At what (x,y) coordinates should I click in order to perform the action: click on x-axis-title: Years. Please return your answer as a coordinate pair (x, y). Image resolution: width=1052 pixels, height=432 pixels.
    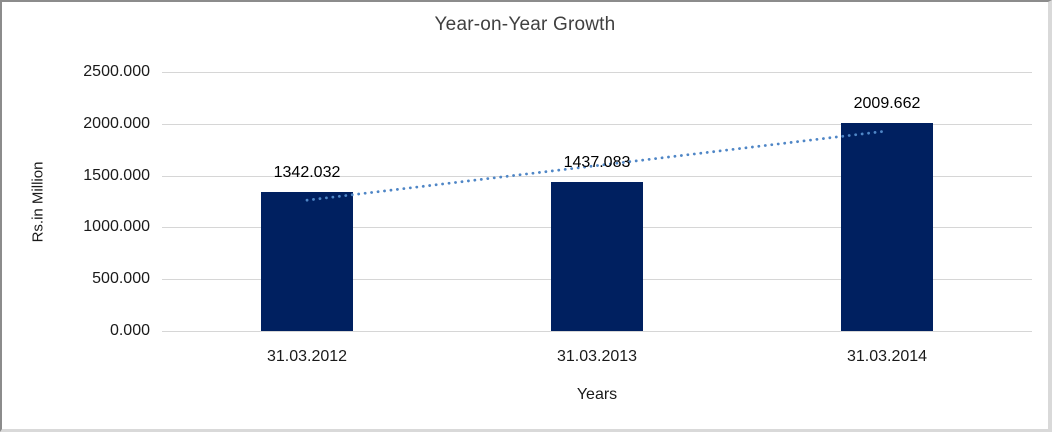
    Looking at the image, I should click on (597, 394).